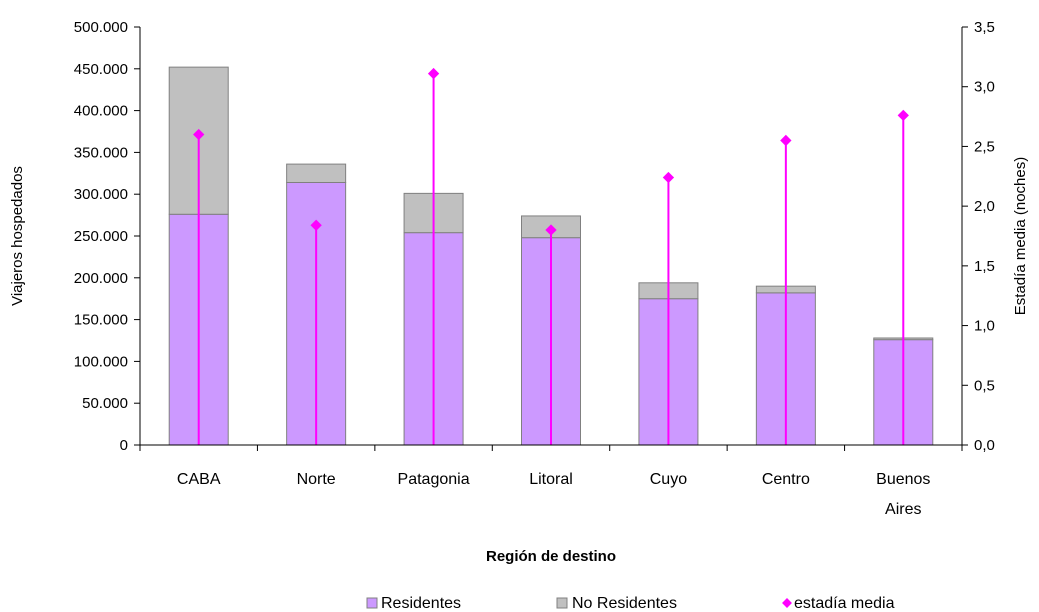 The image size is (1039, 612). I want to click on y2-axis-title: Estadía media (noches), so click(1020, 236).